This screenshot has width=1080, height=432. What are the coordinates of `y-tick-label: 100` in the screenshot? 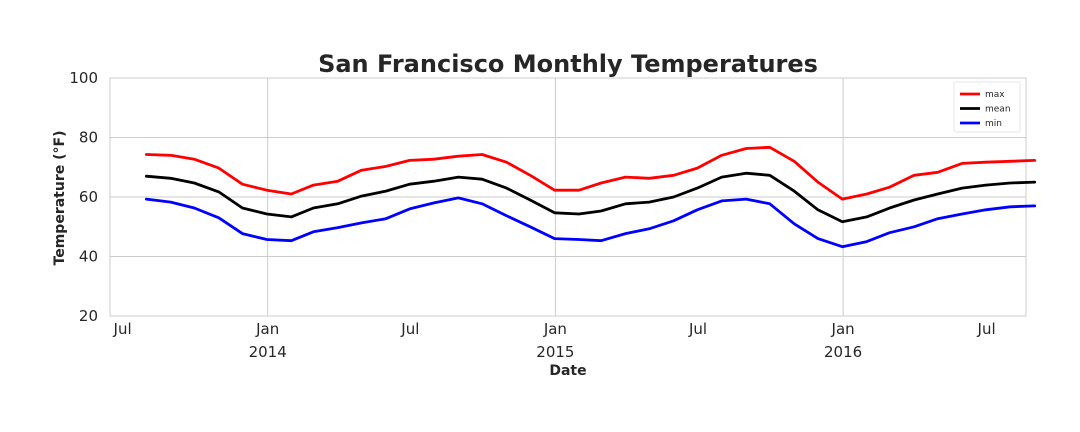 It's located at (83, 78).